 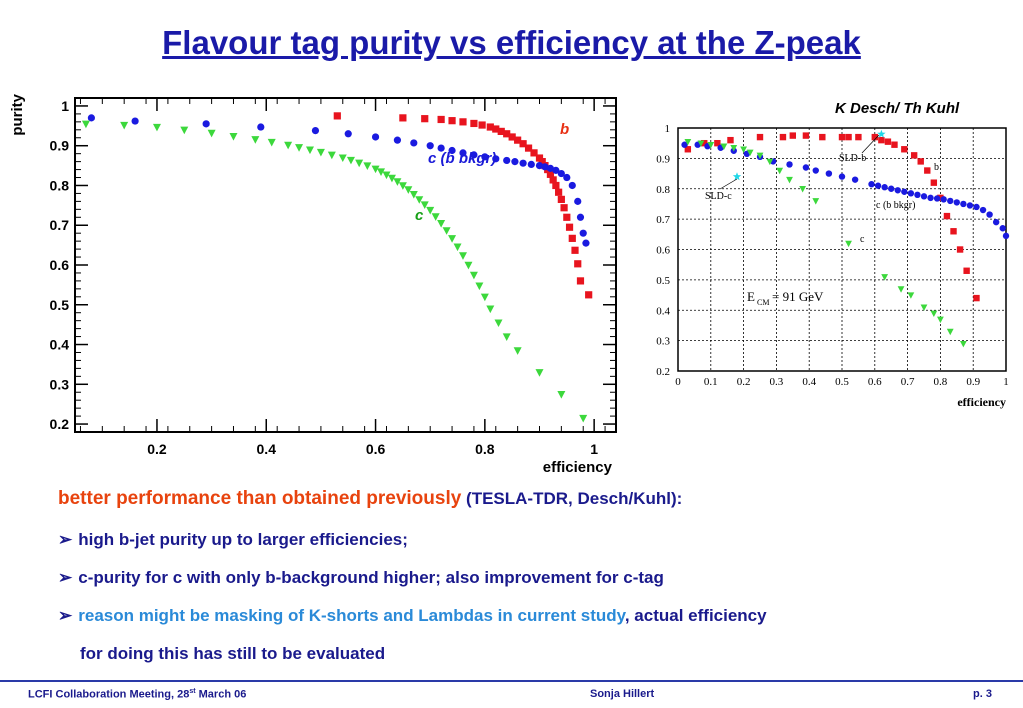 What do you see at coordinates (419, 215) in the screenshot?
I see `series-annotation-2: c` at bounding box center [419, 215].